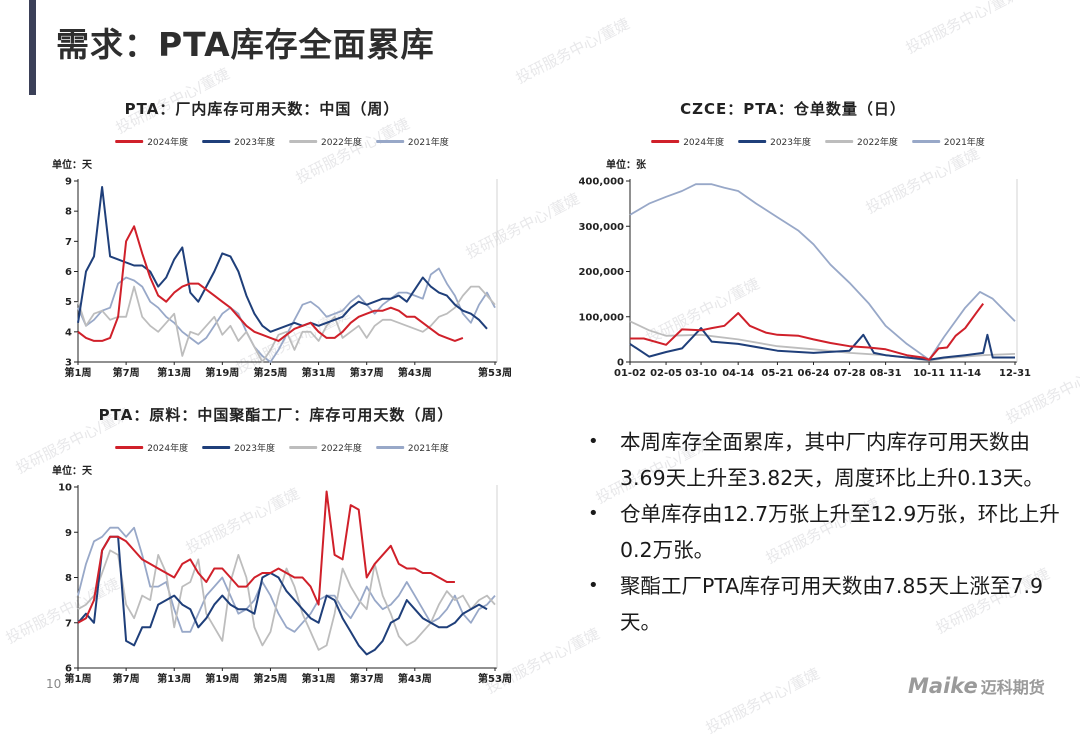 The height and width of the screenshot is (738, 1080). Describe the element at coordinates (793, 109) in the screenshot. I see `chart-title: CZCE：PTA：仓单数量（日）` at that location.